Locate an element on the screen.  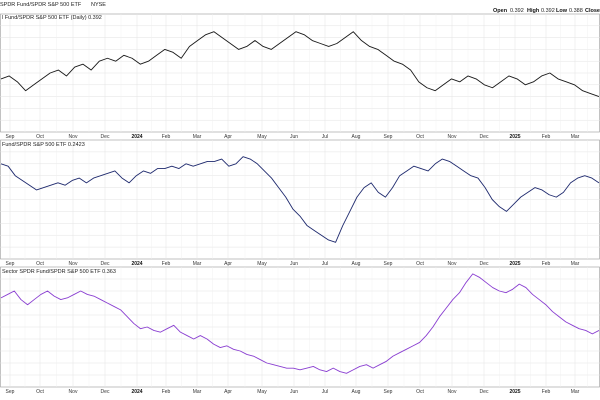
header-title: SPDR Fund/SPDR S&P 500 ETF is located at coordinates (41, 5).